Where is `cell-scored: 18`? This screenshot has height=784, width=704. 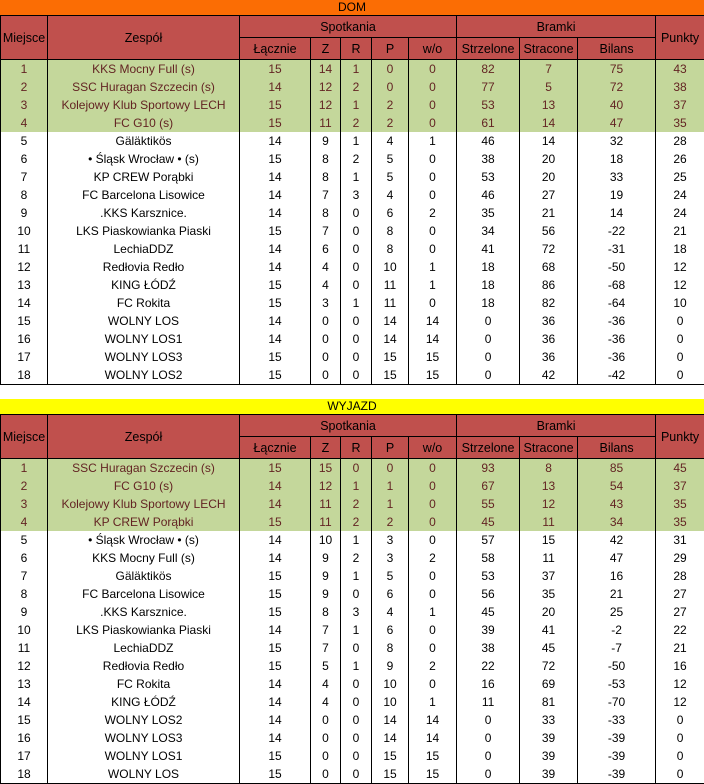 cell-scored: 18 is located at coordinates (488, 285).